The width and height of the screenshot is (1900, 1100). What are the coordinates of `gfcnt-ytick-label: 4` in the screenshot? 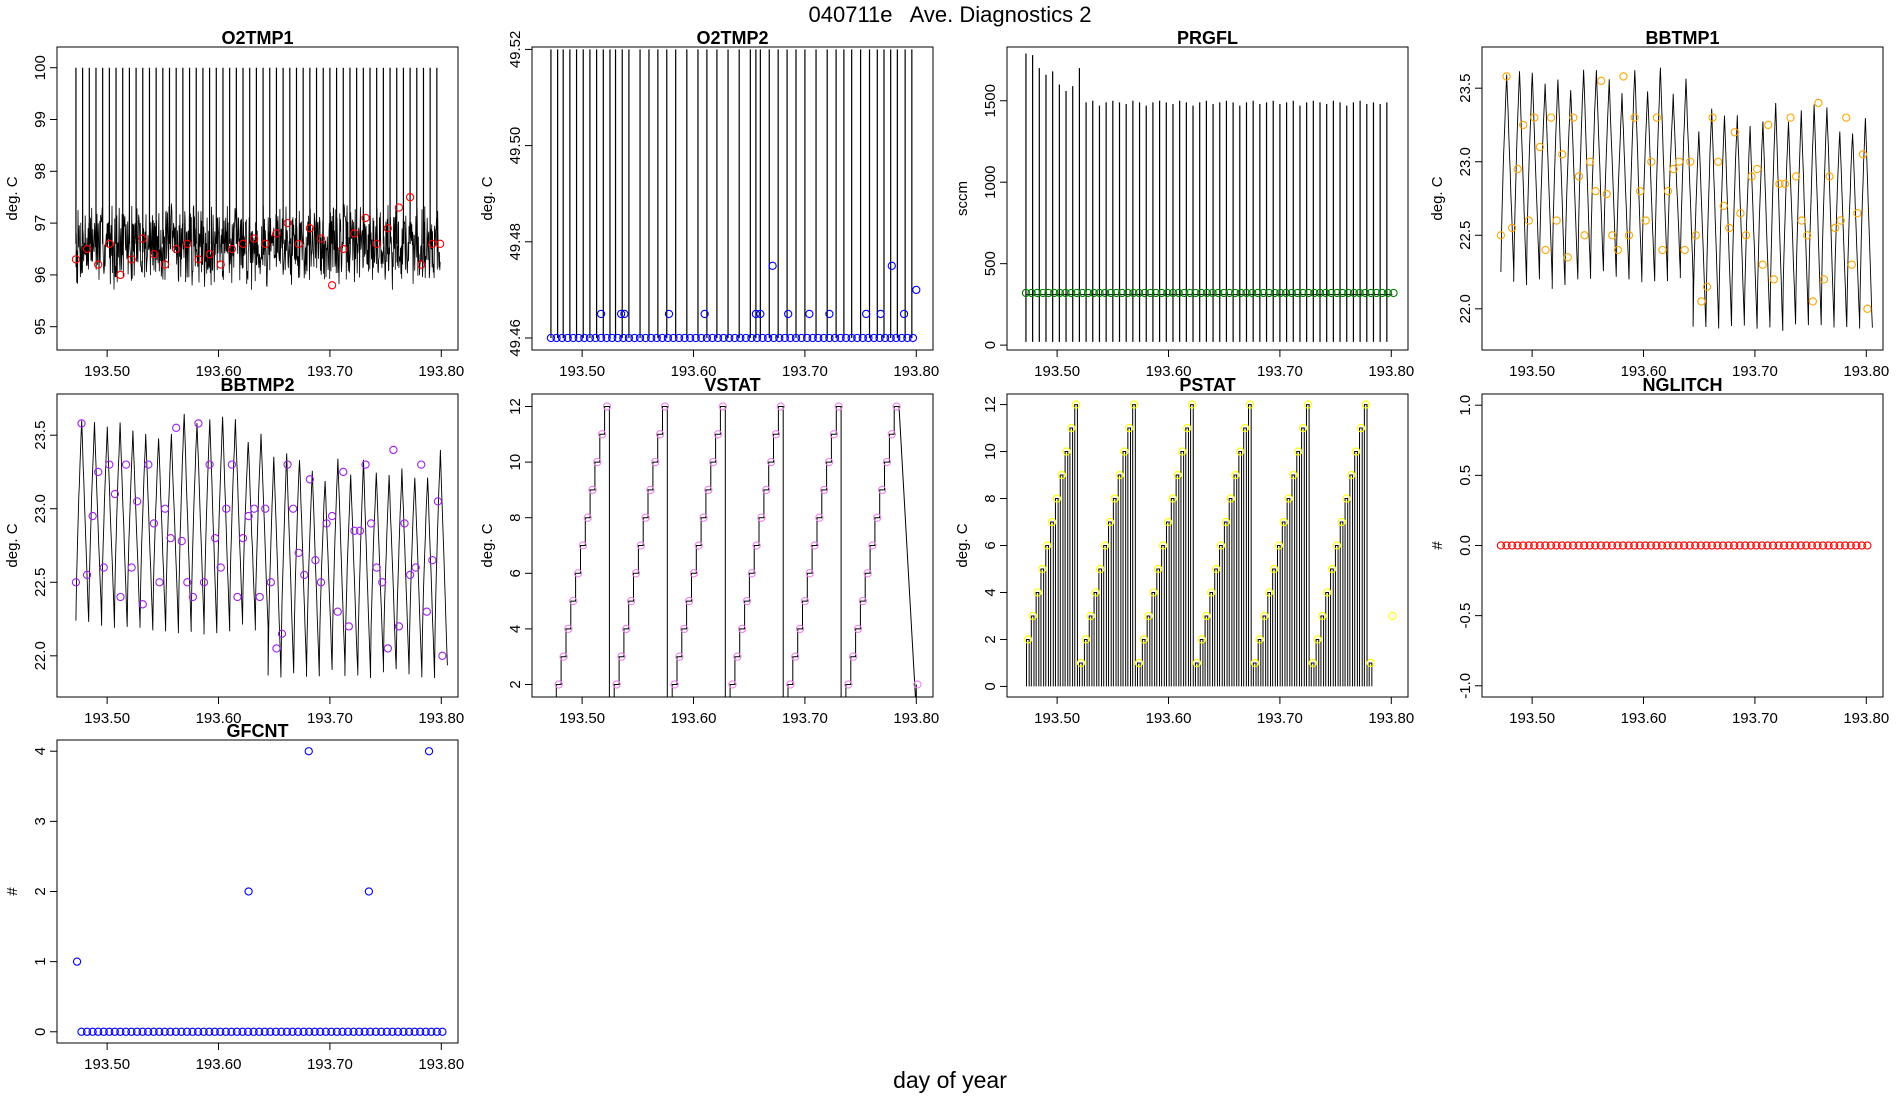 It's located at (40, 751).